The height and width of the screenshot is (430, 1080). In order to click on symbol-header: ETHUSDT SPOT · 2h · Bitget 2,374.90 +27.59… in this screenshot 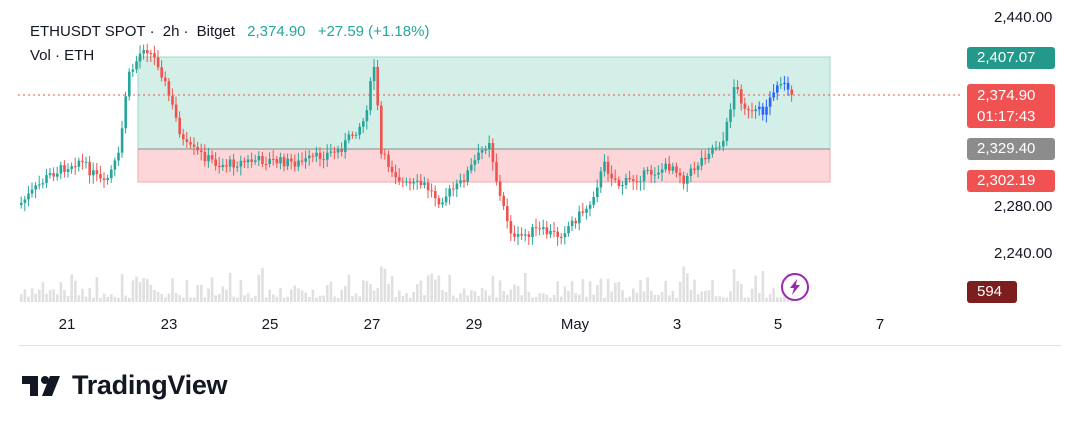, I will do `click(230, 31)`.